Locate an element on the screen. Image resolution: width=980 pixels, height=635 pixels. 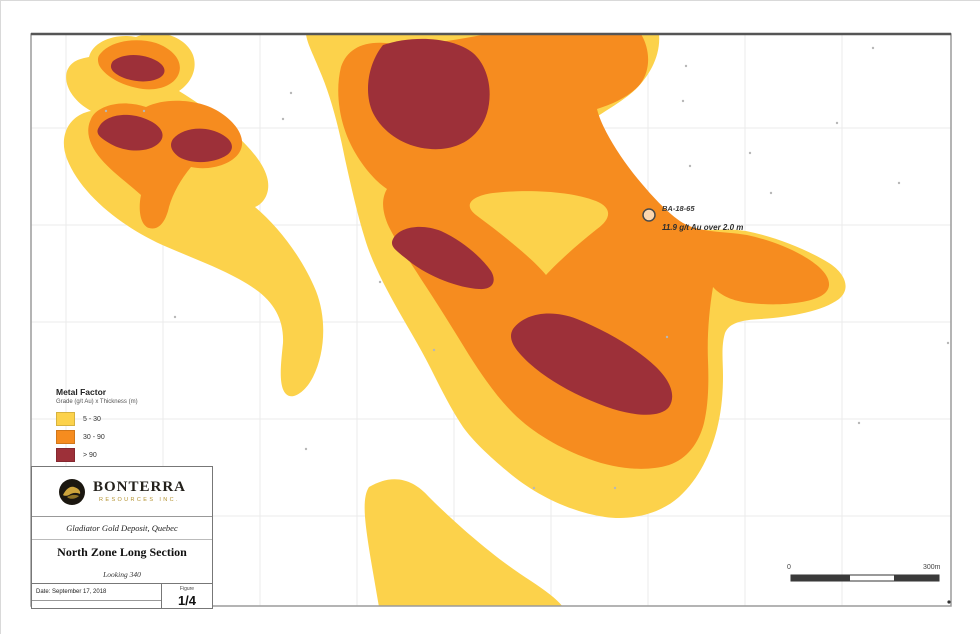
title-block-footer: Date: September 17, 2018 Figure 1/4 is located at coordinates (122, 595).